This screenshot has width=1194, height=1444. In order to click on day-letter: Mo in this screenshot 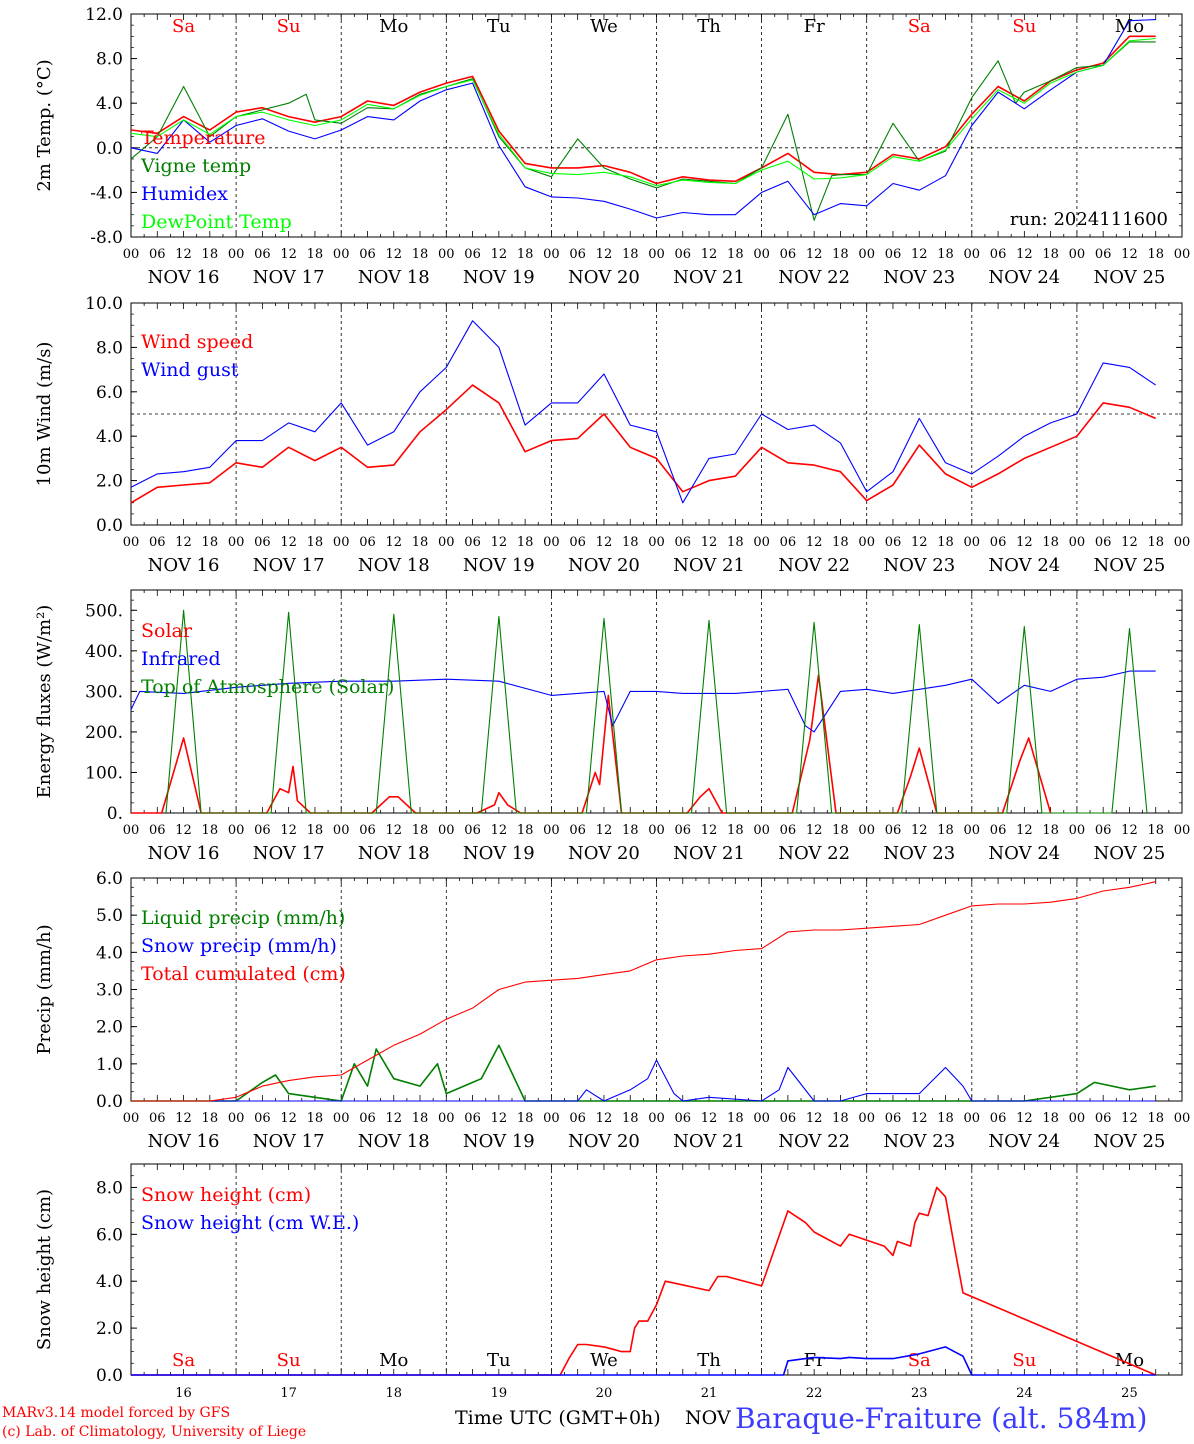, I will do `click(393, 1360)`.